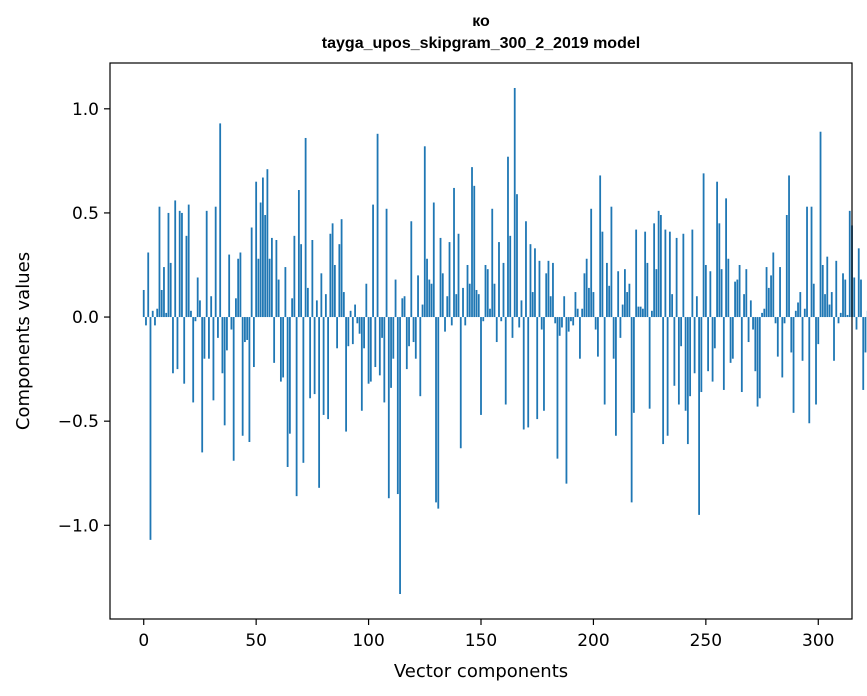 The height and width of the screenshot is (696, 867). Describe the element at coordinates (593, 641) in the screenshot. I see `x-tick-label-4: 200` at that location.